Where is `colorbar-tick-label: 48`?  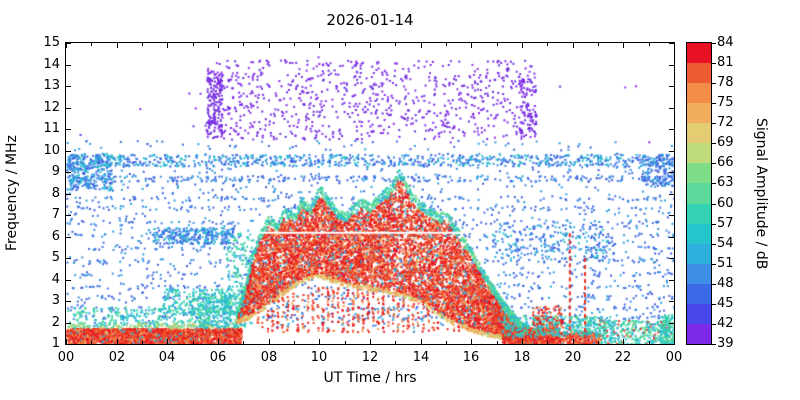
colorbar-tick-label: 48 is located at coordinates (725, 283).